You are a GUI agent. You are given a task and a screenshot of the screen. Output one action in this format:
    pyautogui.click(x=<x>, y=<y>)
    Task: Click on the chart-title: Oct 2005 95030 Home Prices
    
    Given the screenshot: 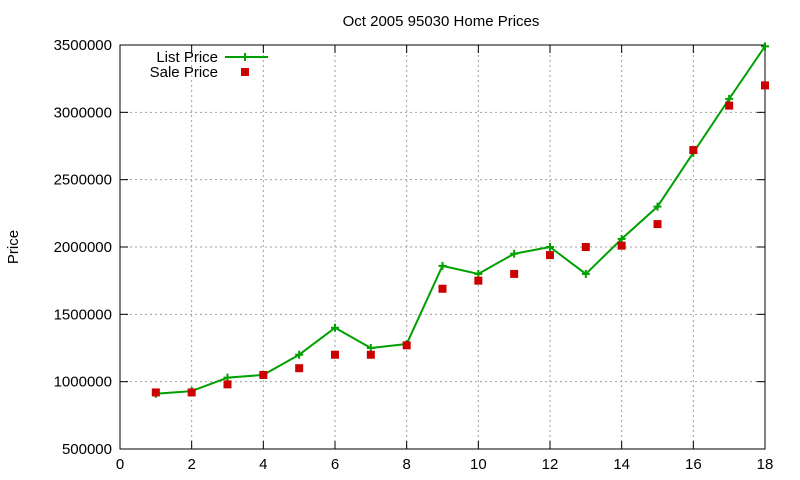 What is the action you would take?
    pyautogui.click(x=441, y=21)
    